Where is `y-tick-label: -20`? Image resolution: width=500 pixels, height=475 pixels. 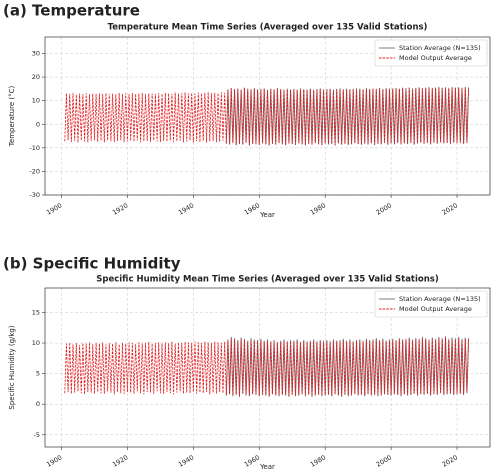 y-tick-label: -20 is located at coordinates (34, 171).